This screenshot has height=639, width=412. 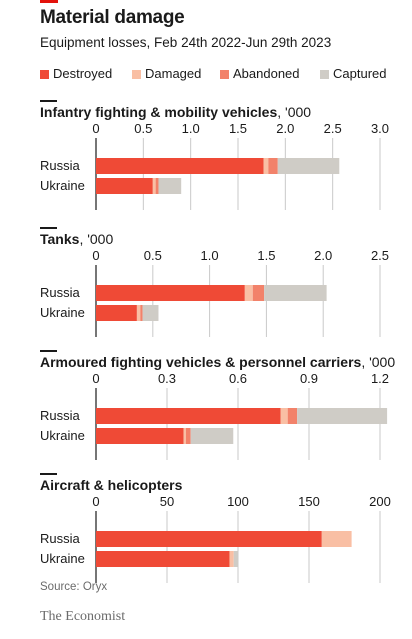 I want to click on tick-label: 1.2, so click(x=380, y=379).